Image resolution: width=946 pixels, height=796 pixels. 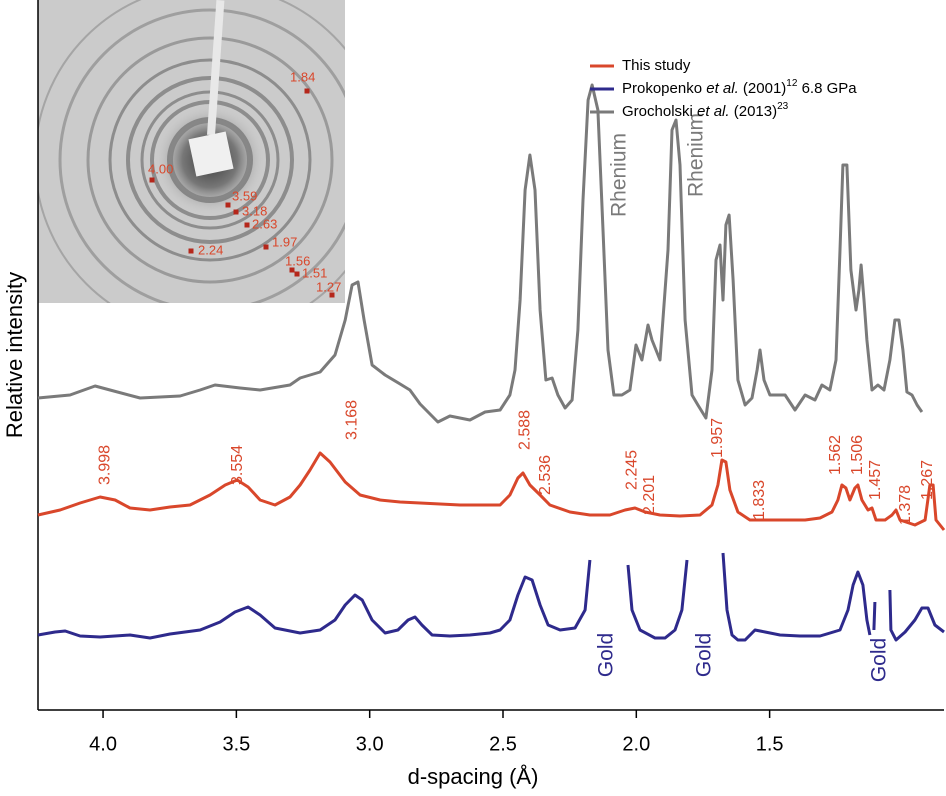 What do you see at coordinates (649, 495) in the screenshot?
I see `peak-label: 2.201` at bounding box center [649, 495].